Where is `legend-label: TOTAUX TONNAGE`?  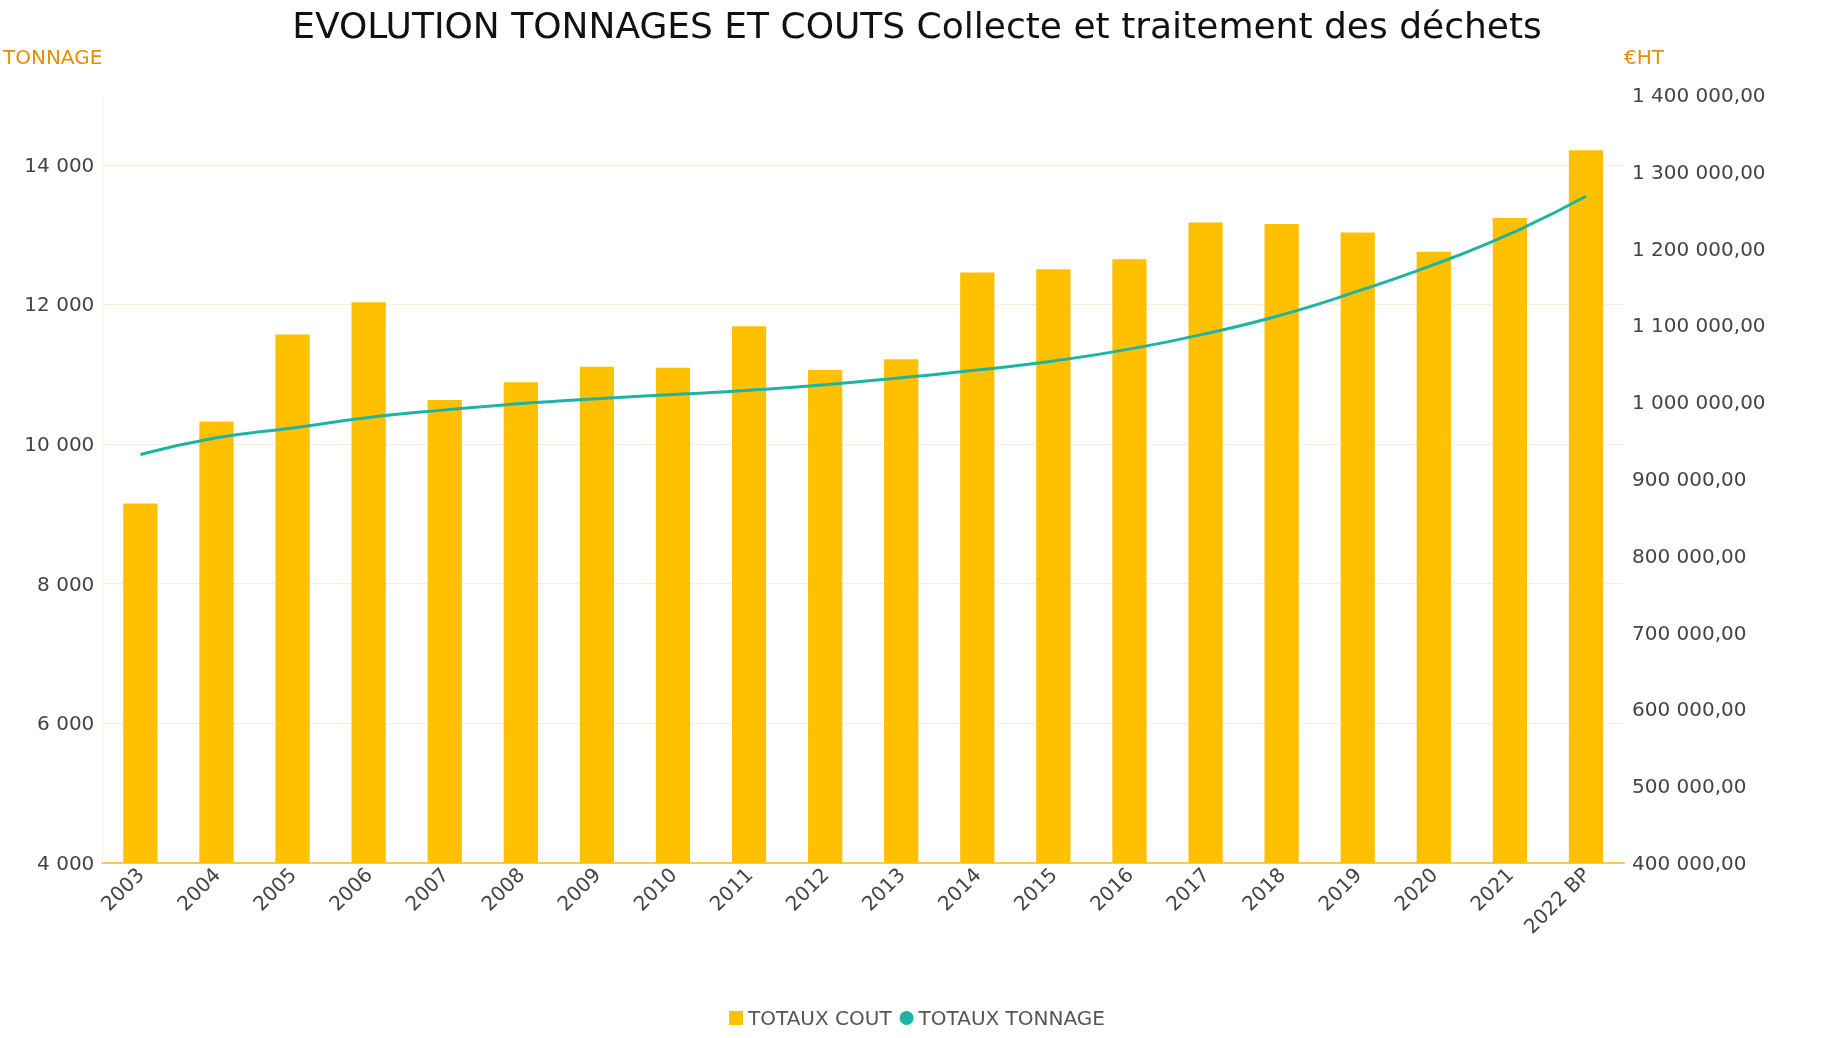
legend-label: TOTAUX TONNAGE is located at coordinates (1011, 1018).